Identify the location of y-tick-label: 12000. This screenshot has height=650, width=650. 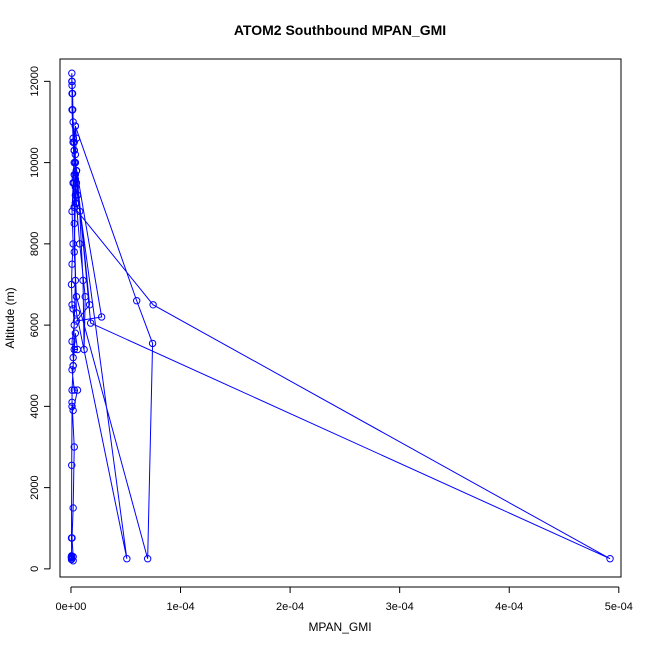
(35, 81).